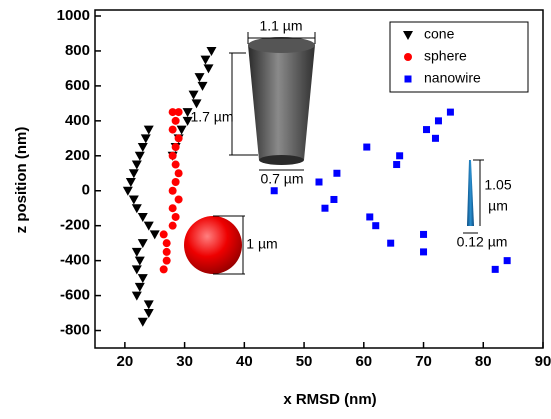 The image size is (551, 419). Describe the element at coordinates (423, 361) in the screenshot. I see `x-tick-label: 70` at that location.